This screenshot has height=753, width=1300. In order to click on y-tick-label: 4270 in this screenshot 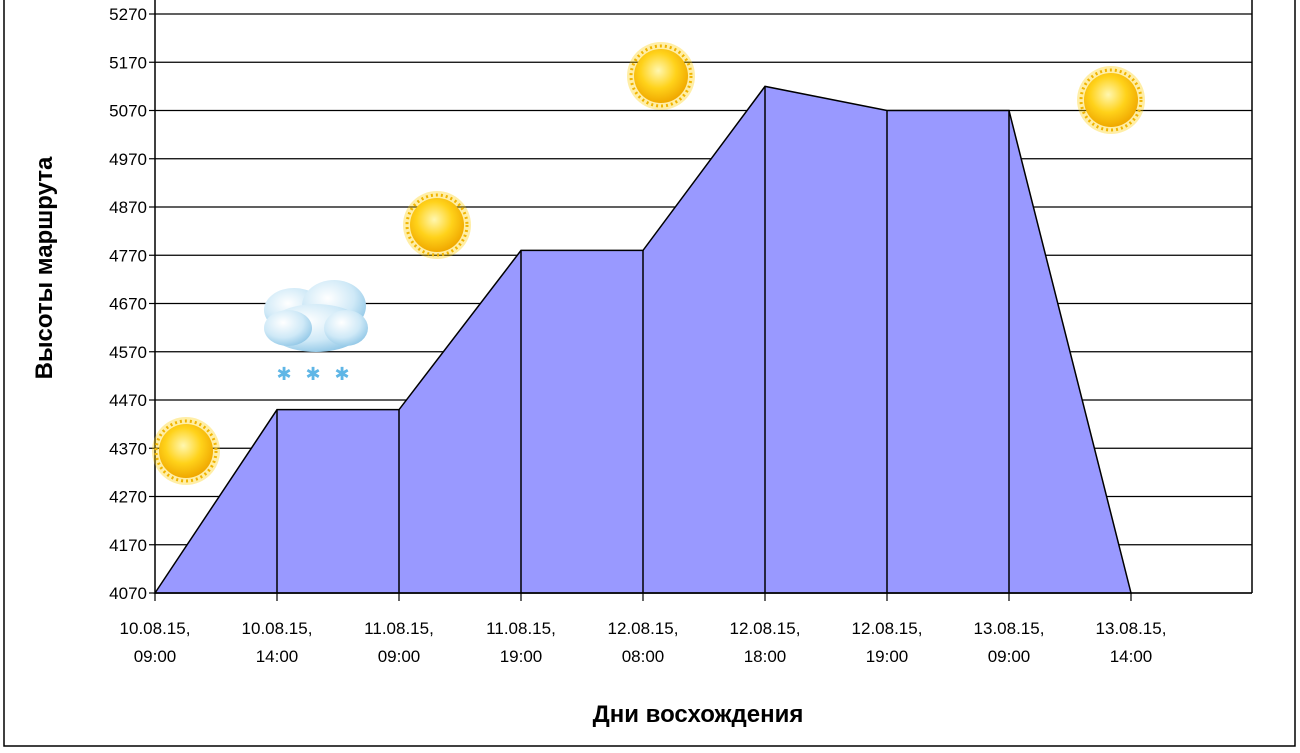, I will do `click(128, 497)`.